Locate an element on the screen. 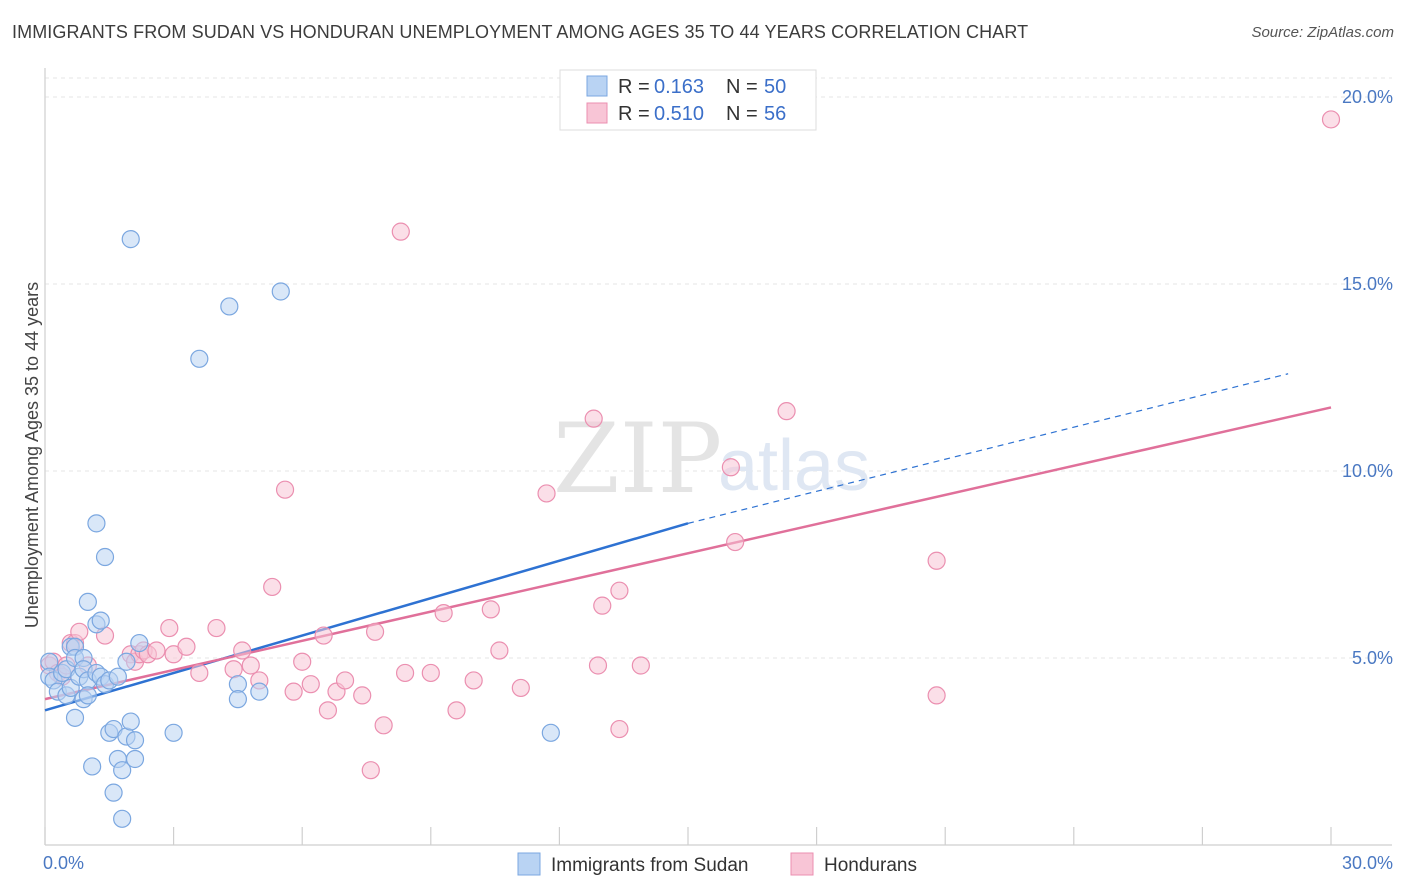  legend-r-label-sudan: R = is located at coordinates (634, 87).